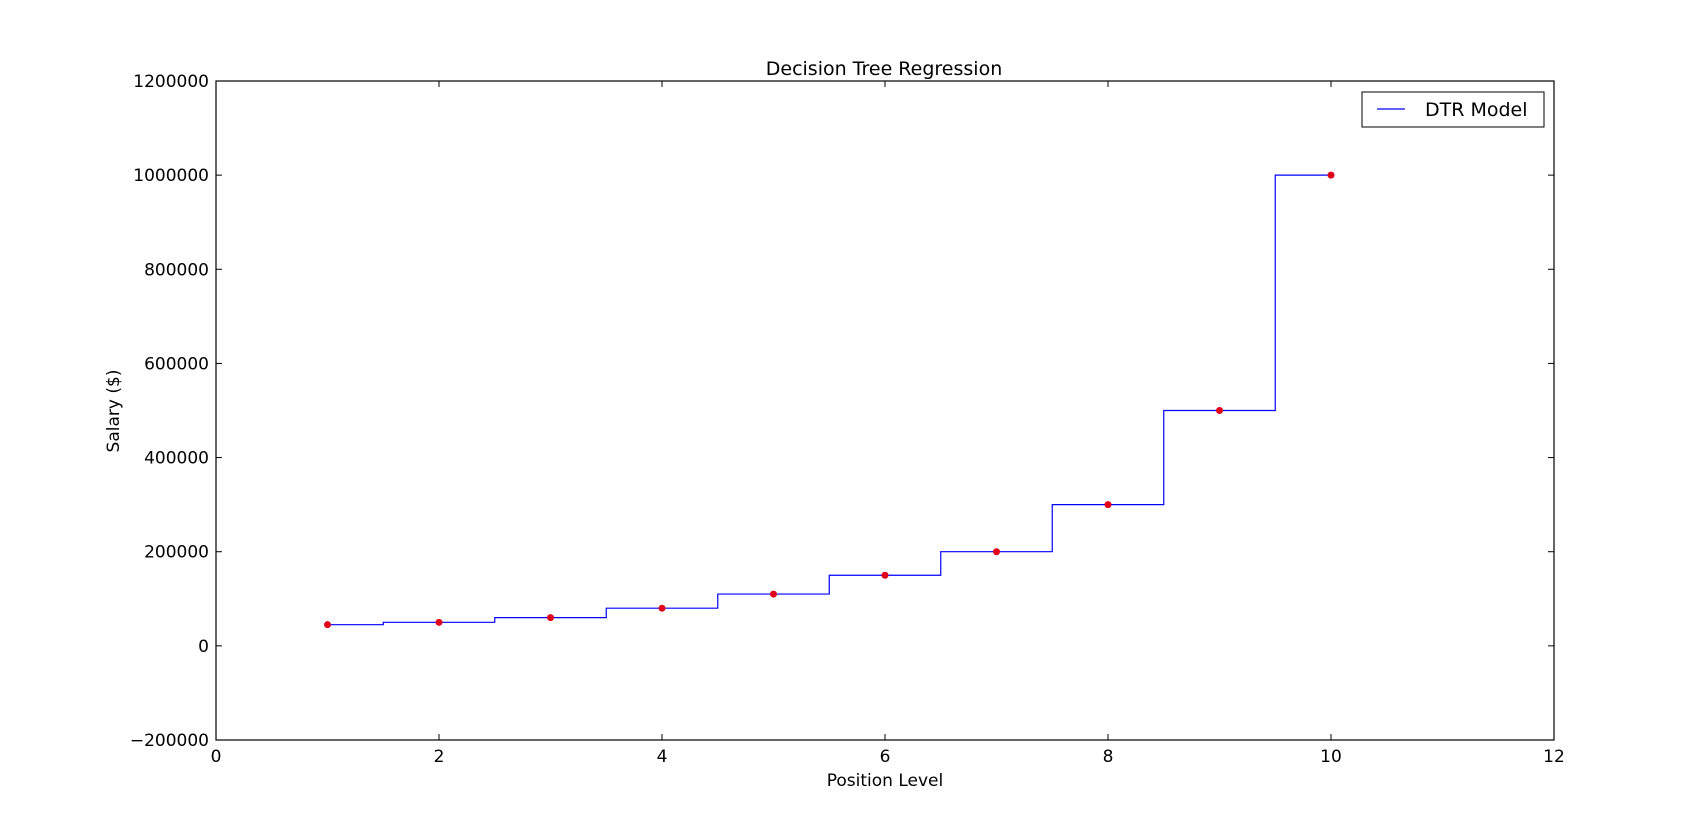  What do you see at coordinates (1331, 757) in the screenshot?
I see `x-tick-label: 10` at bounding box center [1331, 757].